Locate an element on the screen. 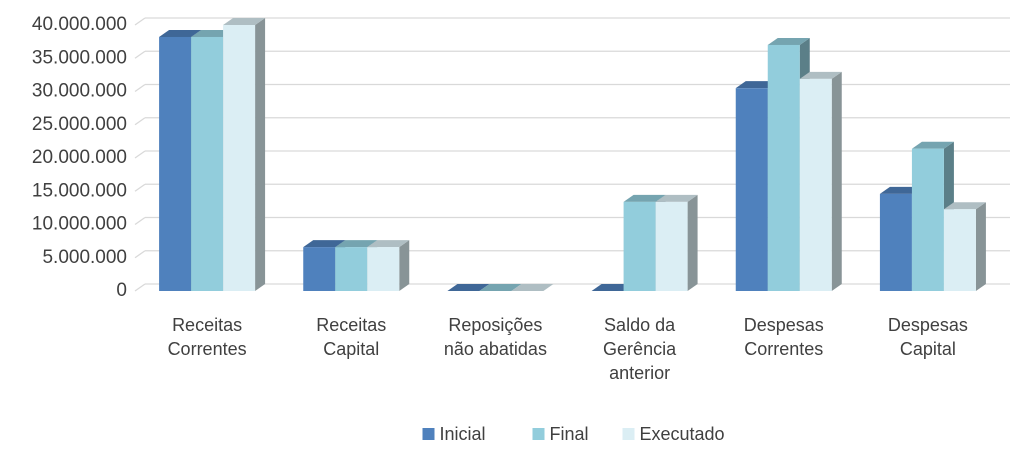 This screenshot has width=1020, height=450. legend-label: Executado is located at coordinates (682, 434).